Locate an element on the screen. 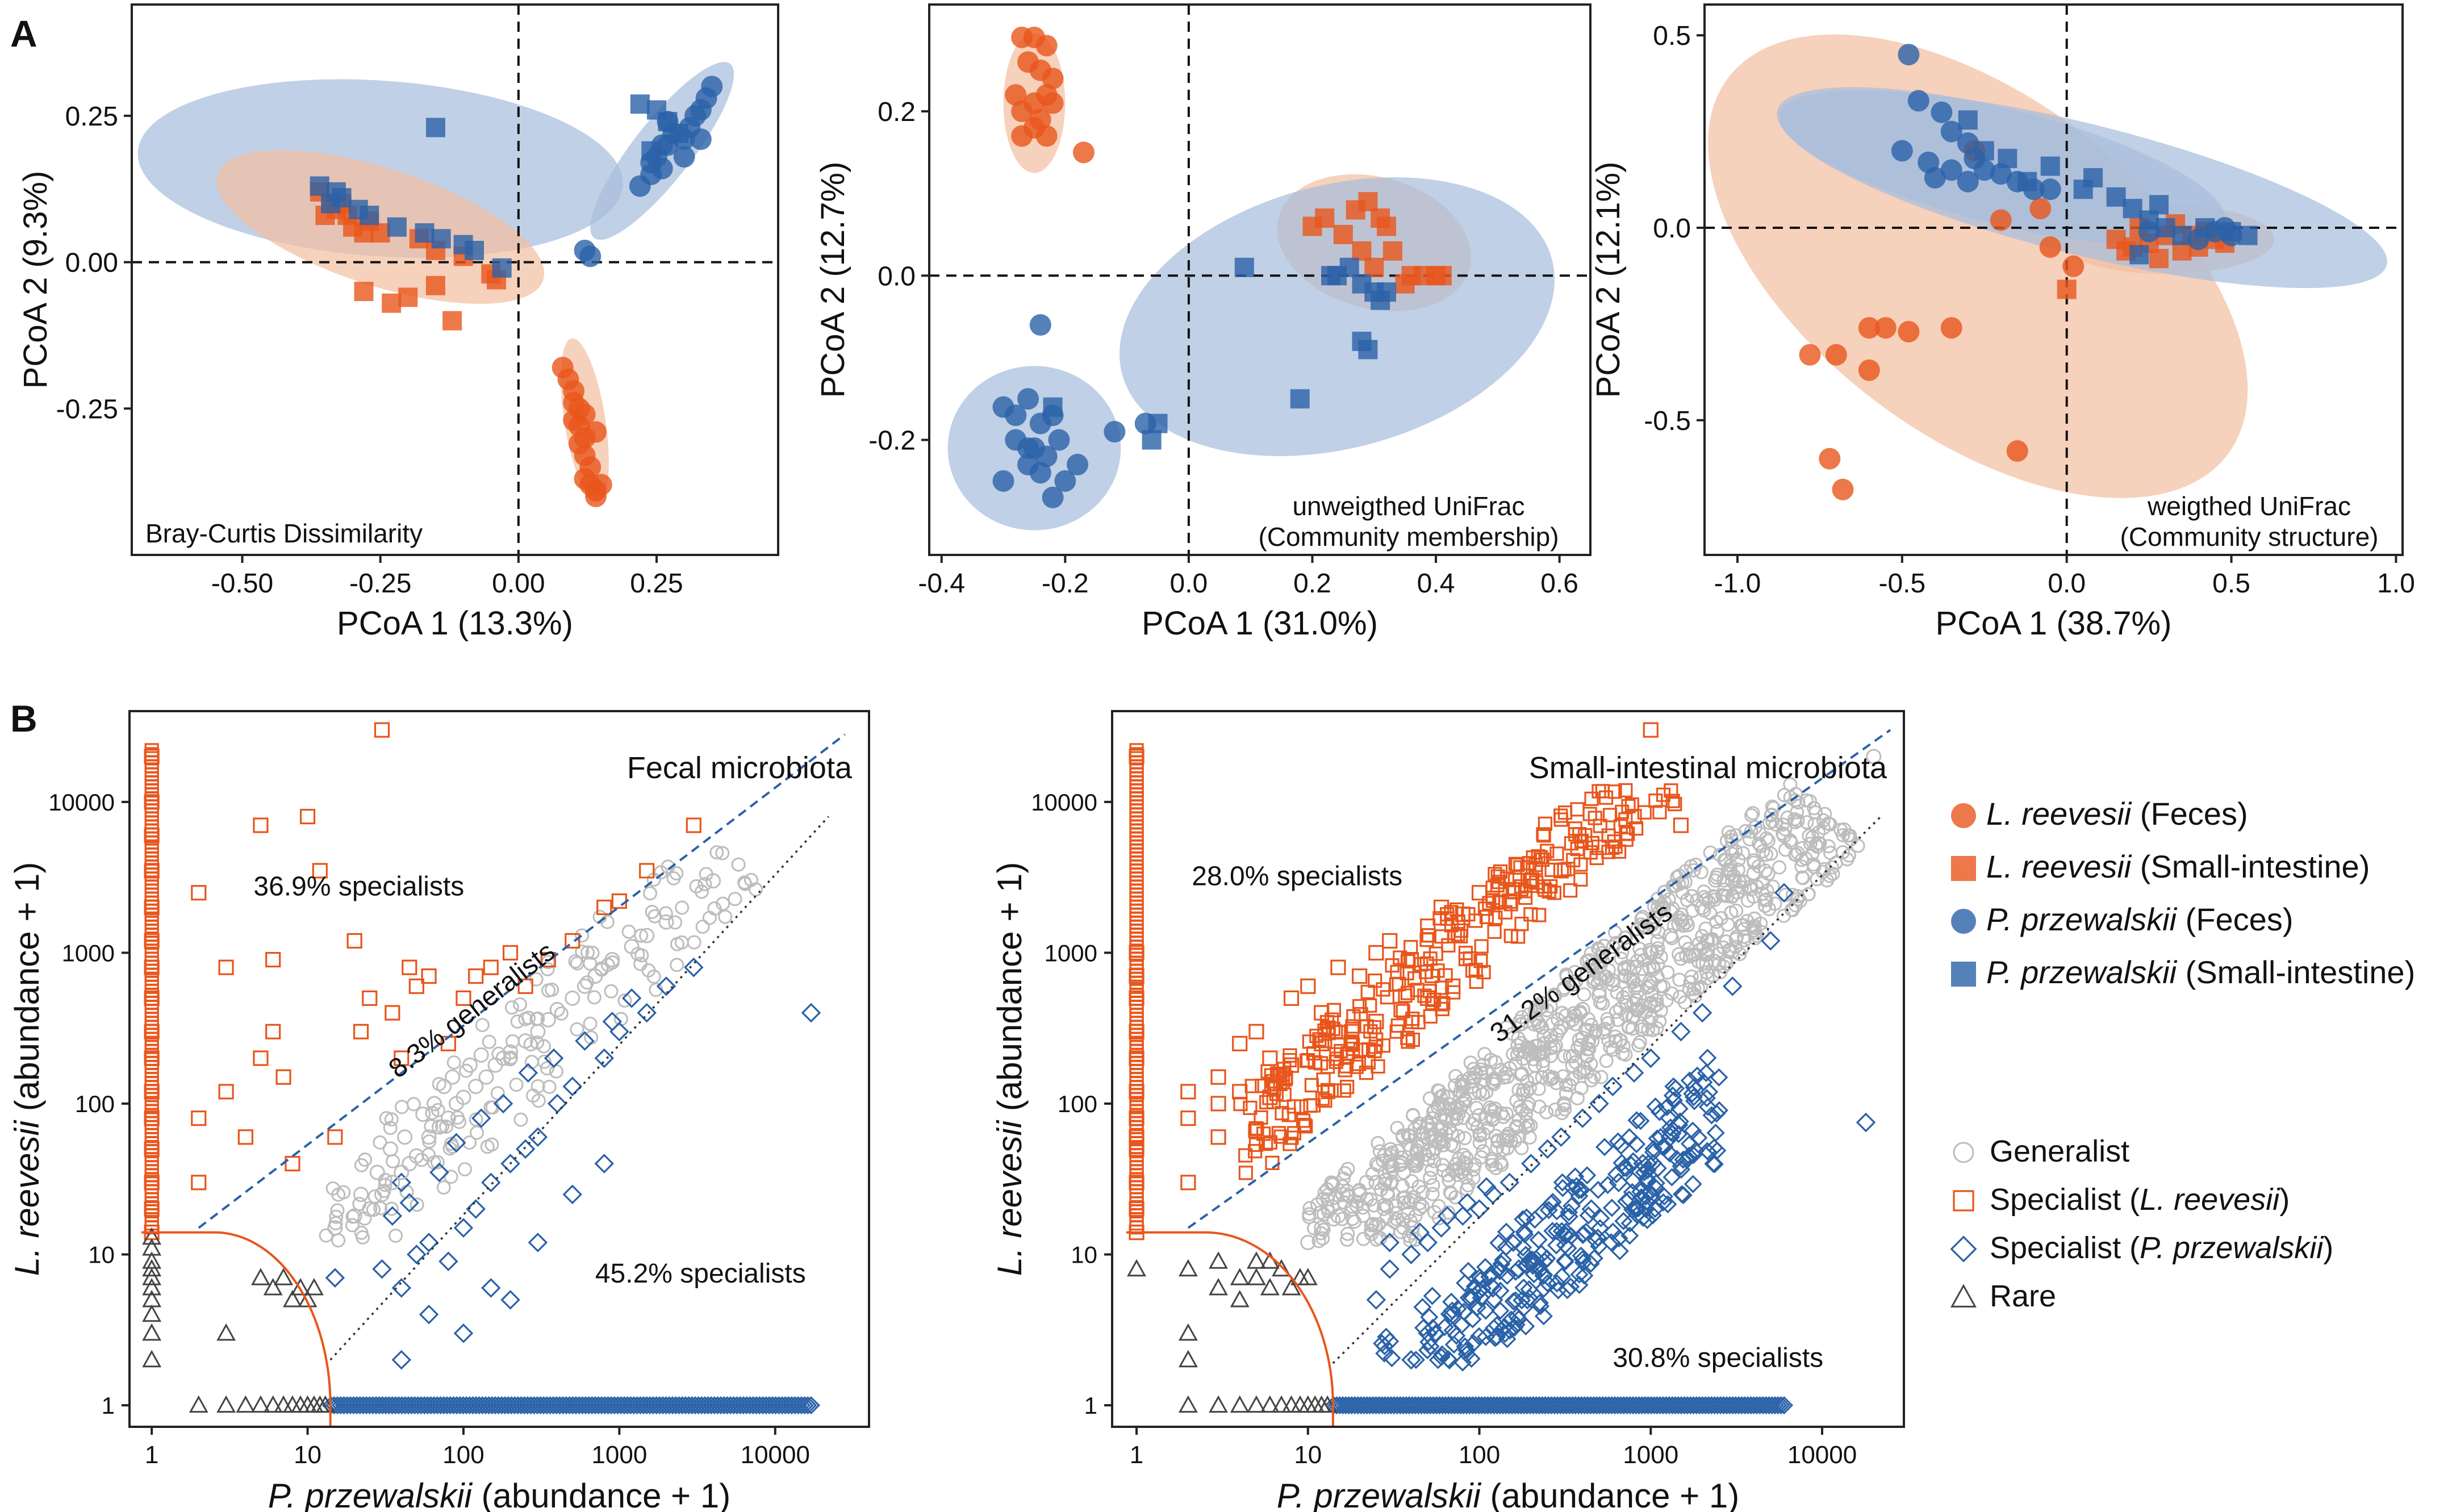 Image resolution: width=2452 pixels, height=1512 pixels. x-tick-label: 10 is located at coordinates (1308, 1455).